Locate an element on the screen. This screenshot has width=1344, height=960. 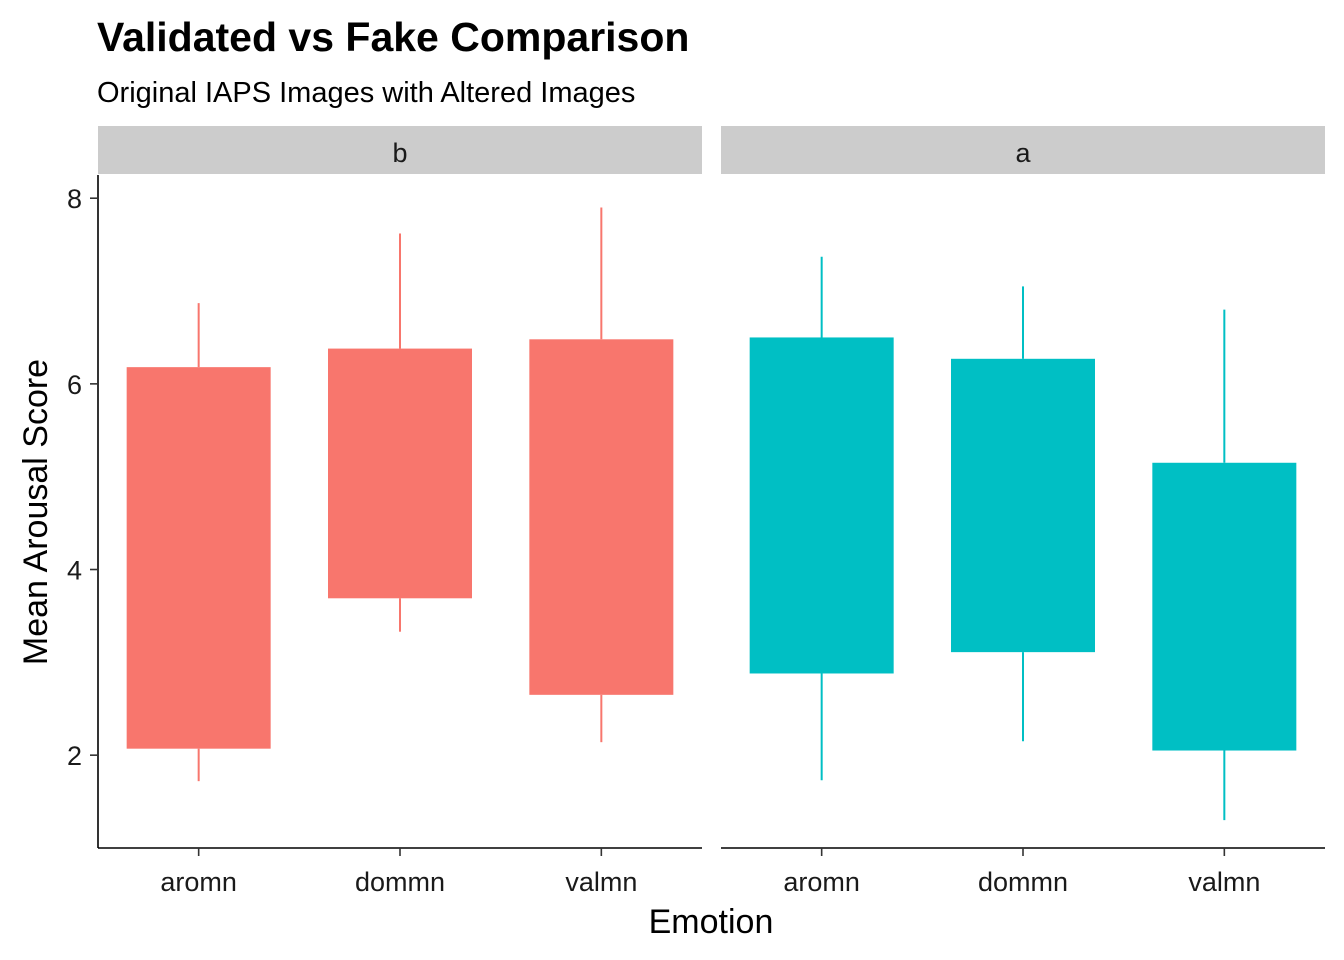
facet-strip-label: b is located at coordinates (399, 153).